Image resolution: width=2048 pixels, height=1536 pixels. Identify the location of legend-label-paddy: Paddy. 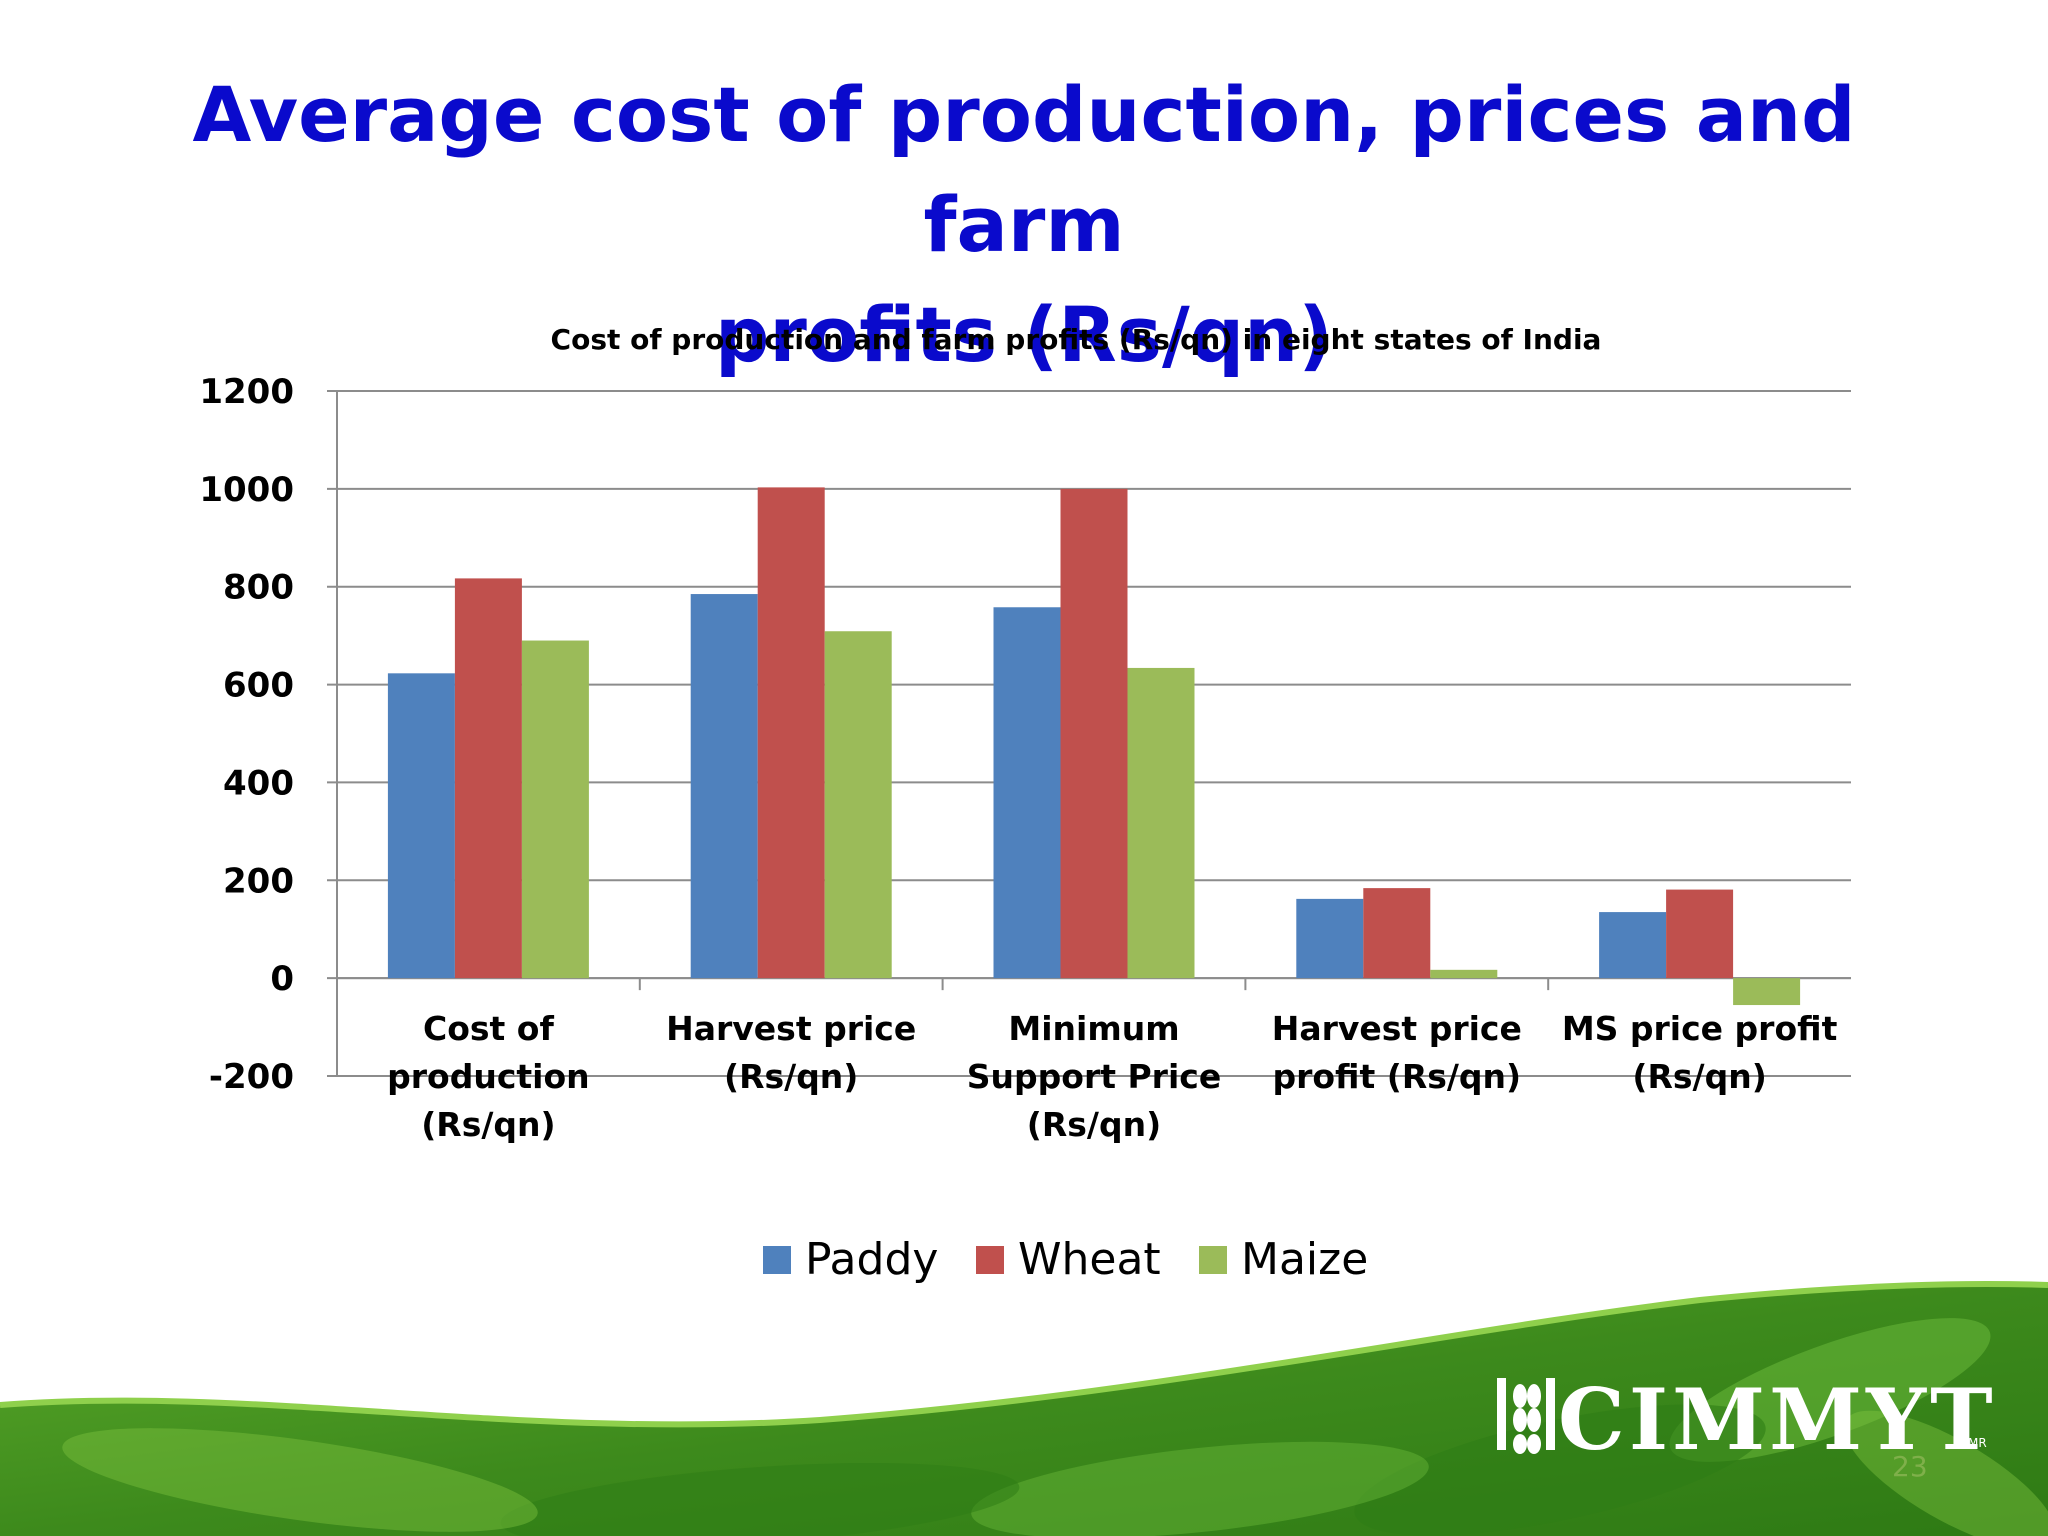
(871, 1259).